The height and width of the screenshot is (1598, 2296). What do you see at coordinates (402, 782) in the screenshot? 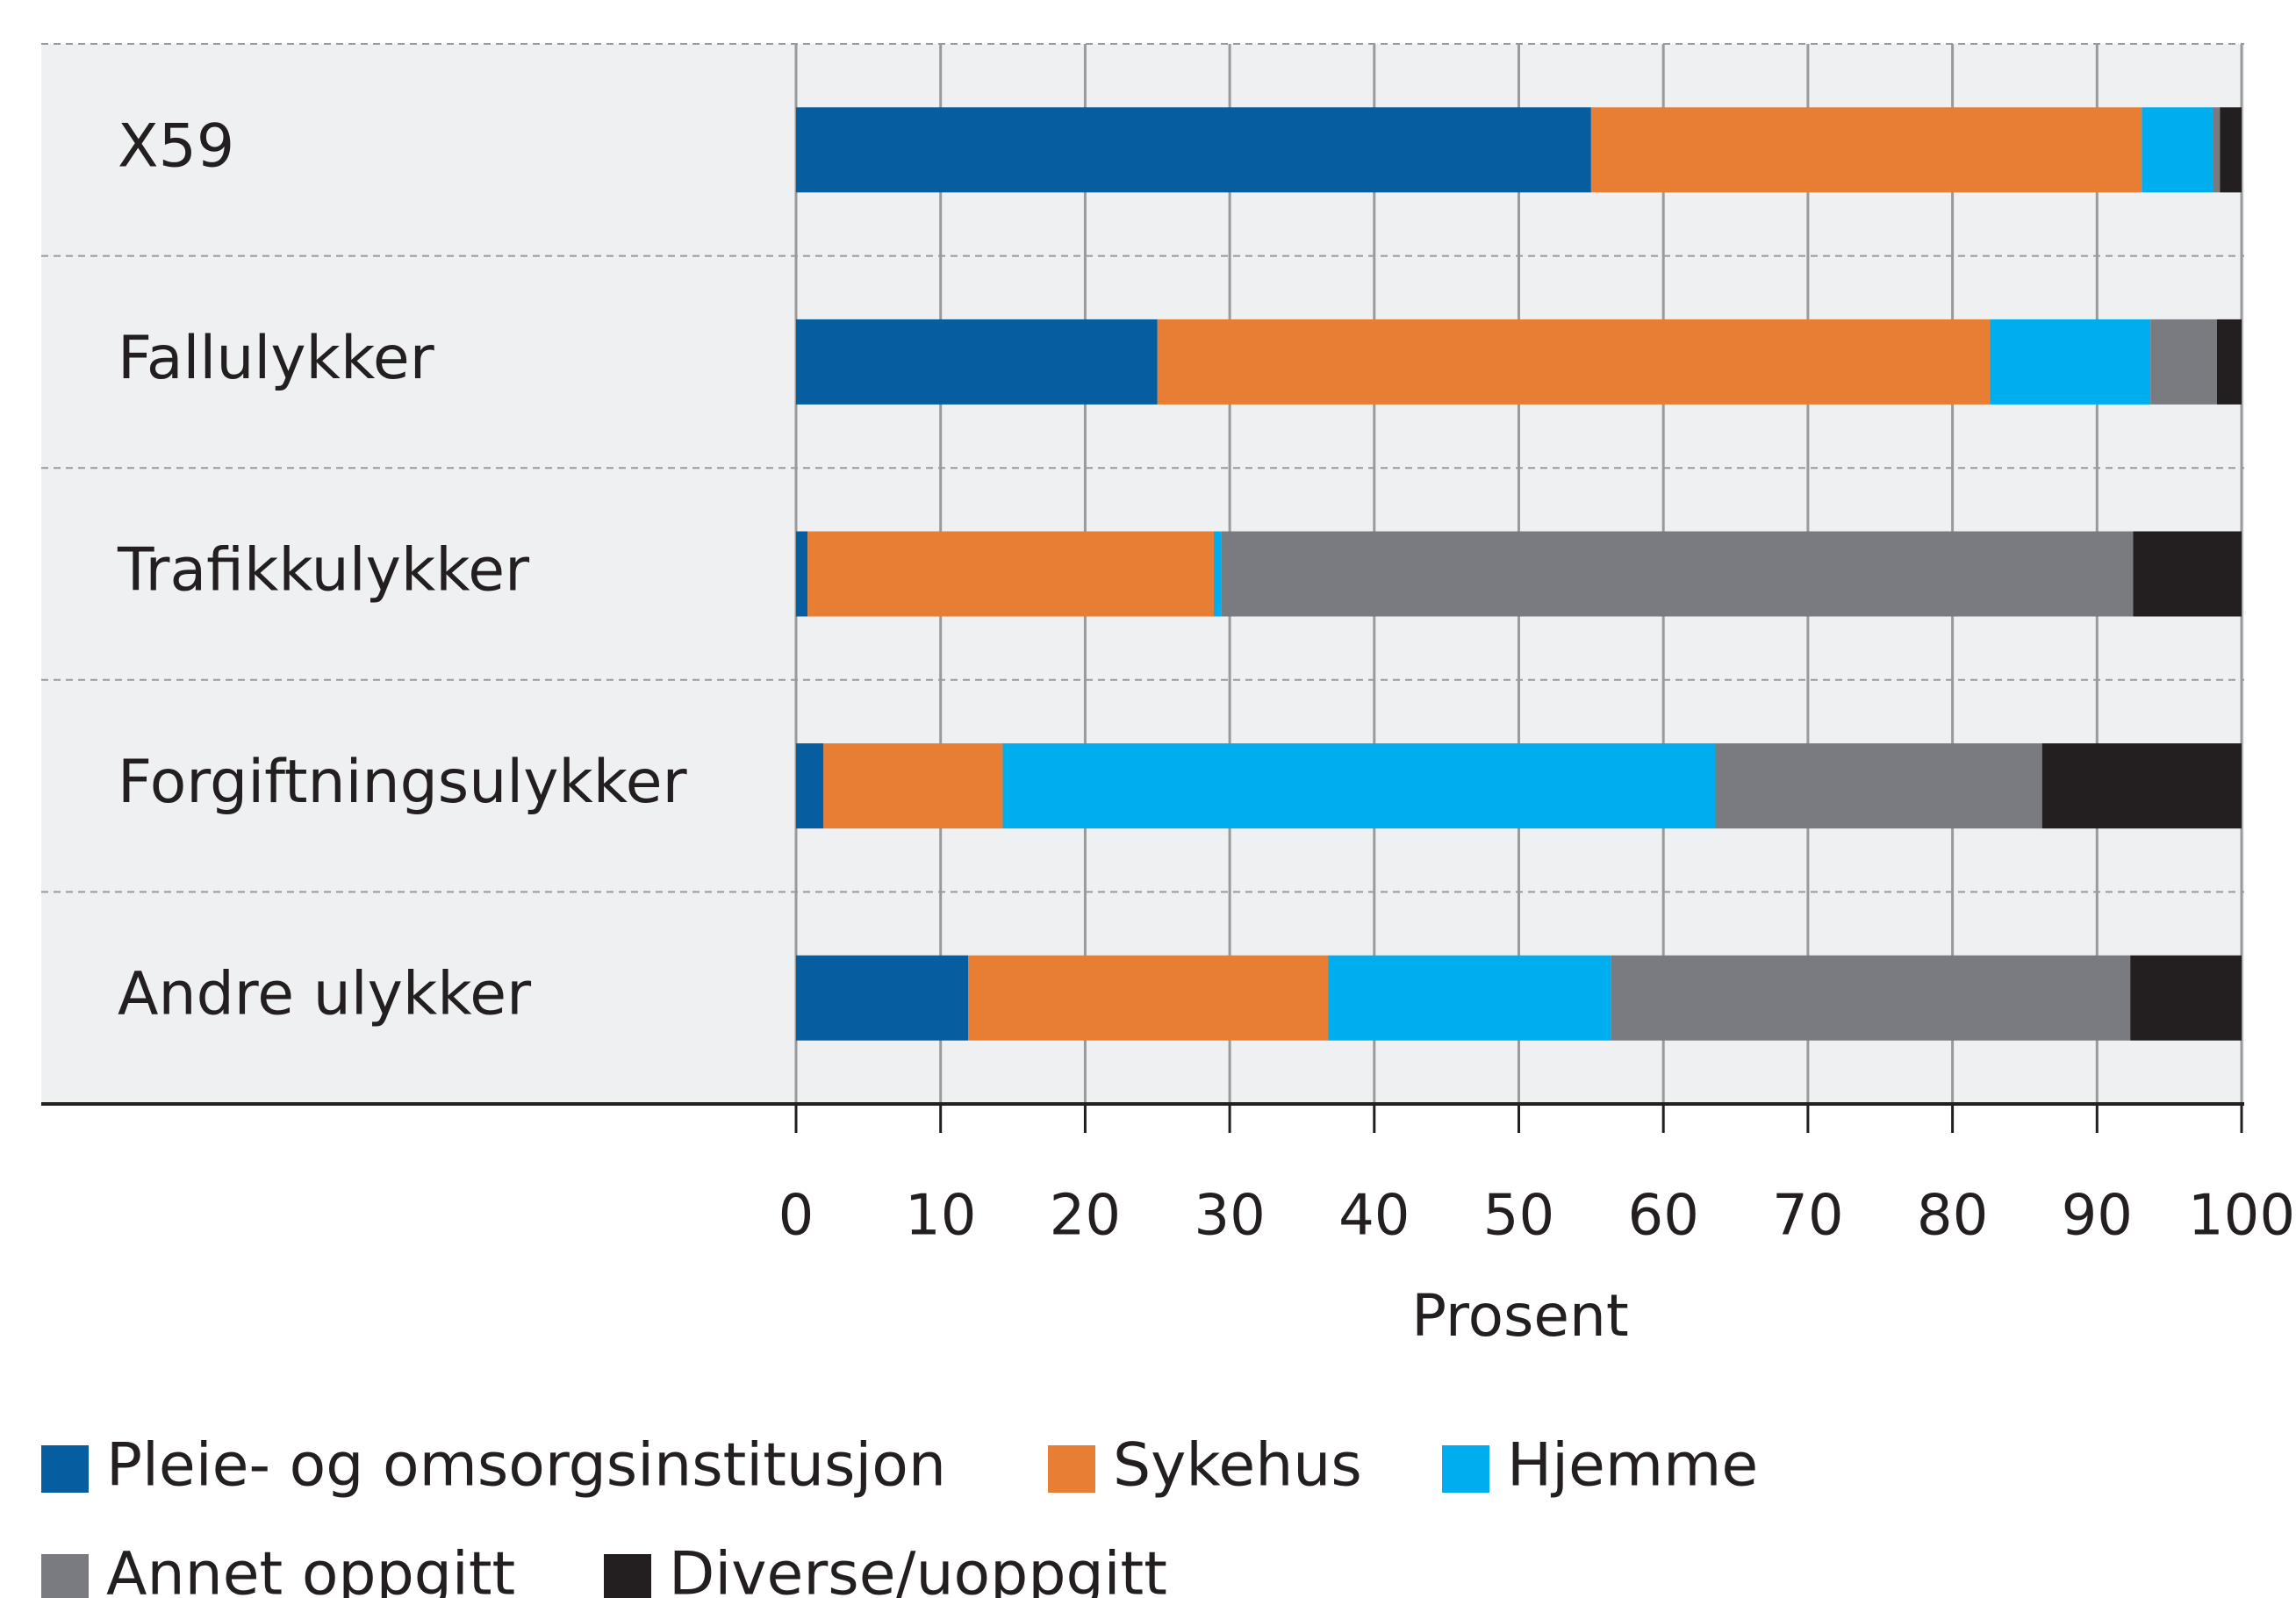
I see `category-label: Forgiftningsulykker` at bounding box center [402, 782].